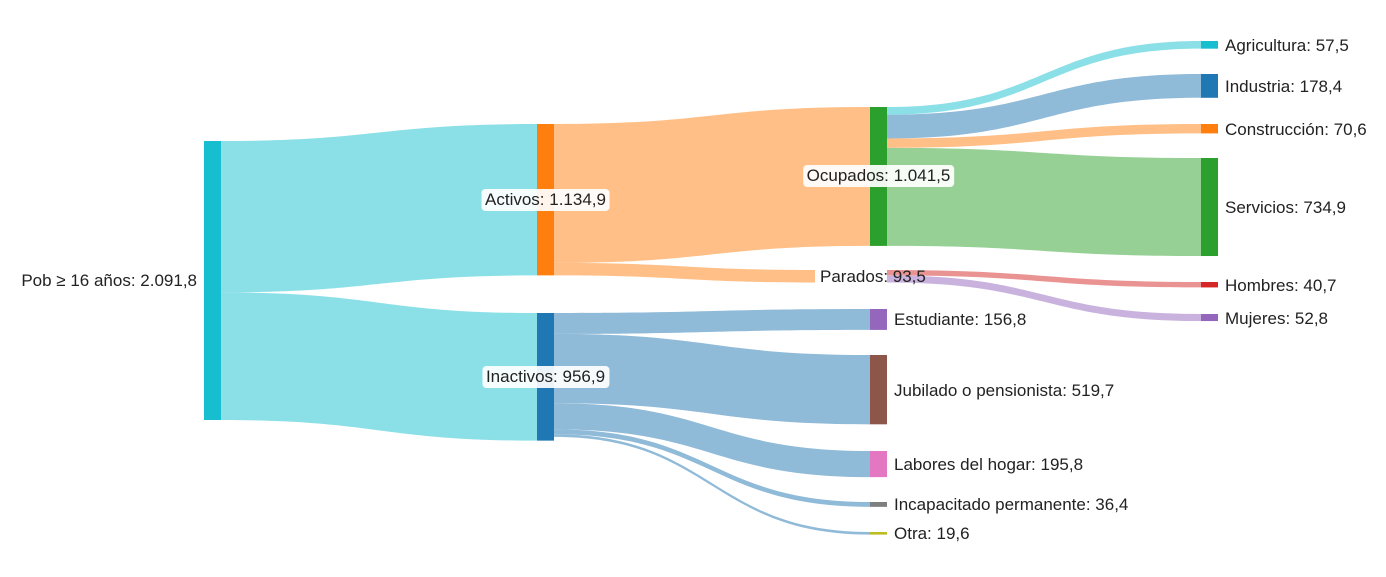  What do you see at coordinates (545, 376) in the screenshot?
I see `node-label-inactivos: Inactivos: 956,9` at bounding box center [545, 376].